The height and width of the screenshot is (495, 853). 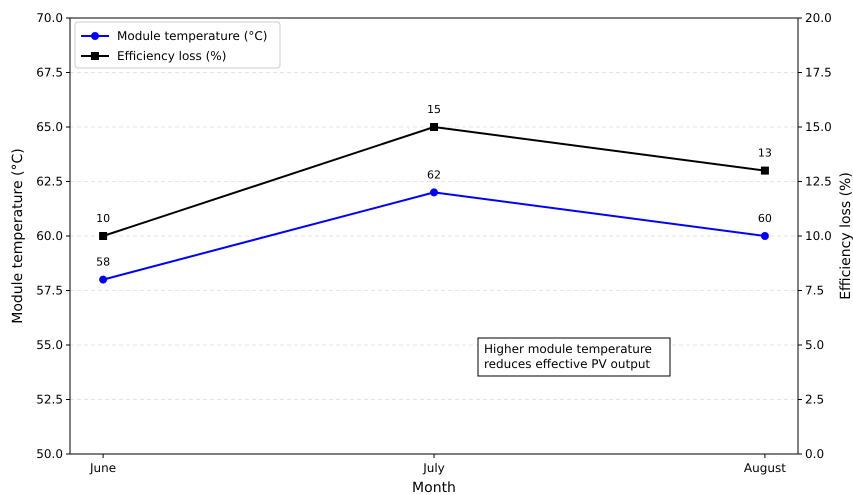 What do you see at coordinates (49, 181) in the screenshot?
I see `y-tick-label: 62.5` at bounding box center [49, 181].